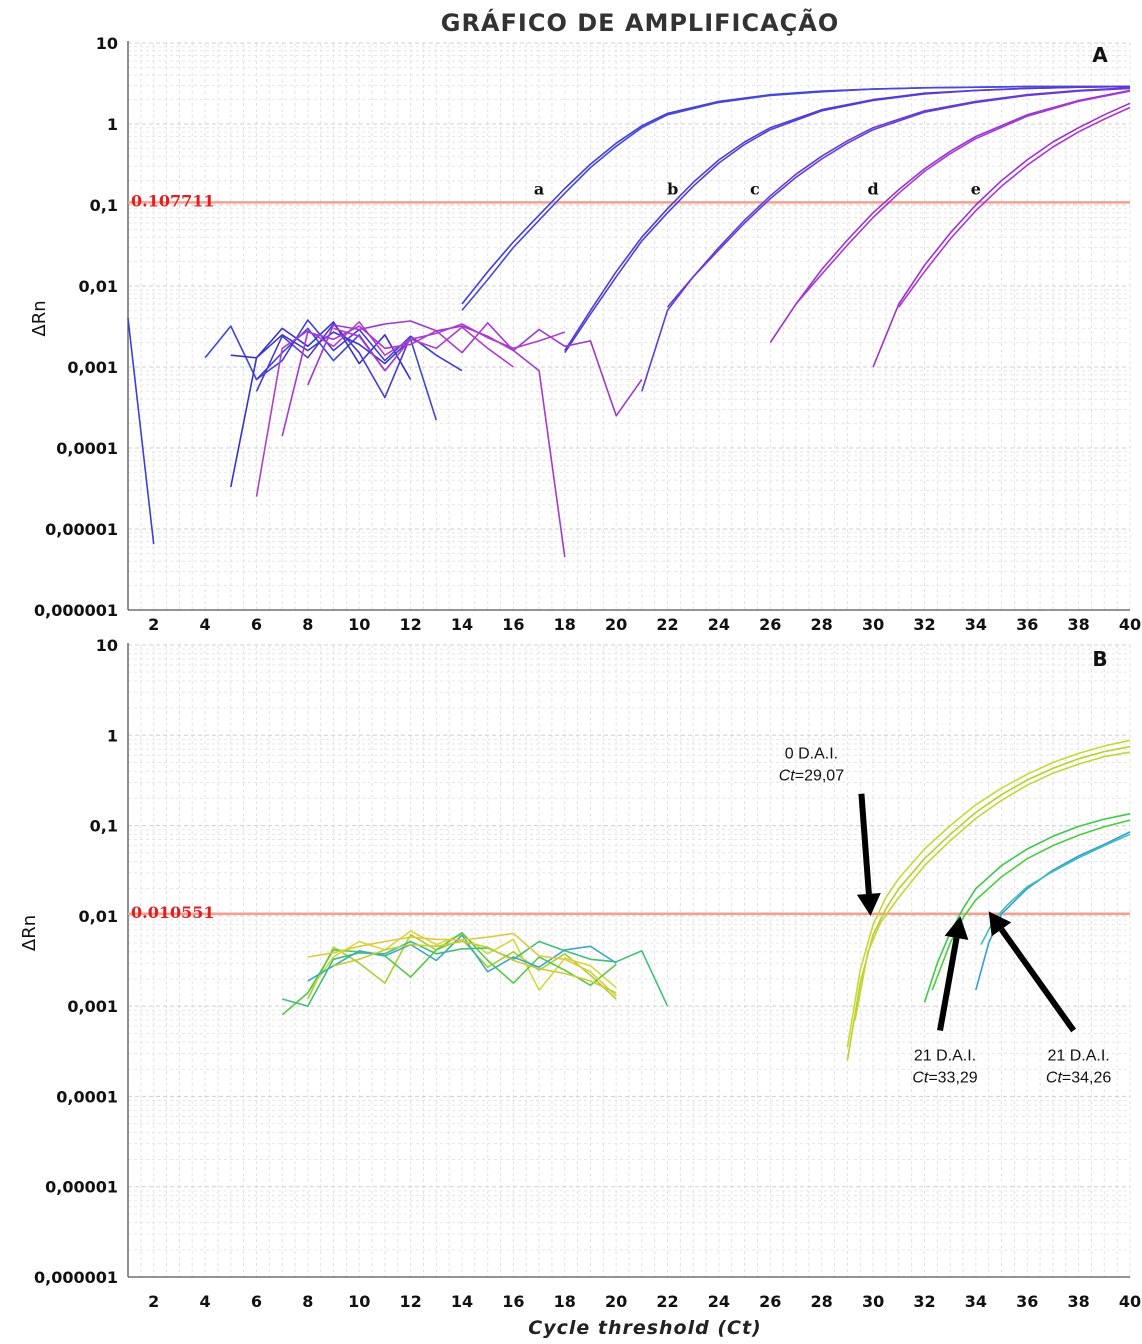  What do you see at coordinates (944, 1078) in the screenshot?
I see `annotation-ct-label: Ct=33,29` at bounding box center [944, 1078].